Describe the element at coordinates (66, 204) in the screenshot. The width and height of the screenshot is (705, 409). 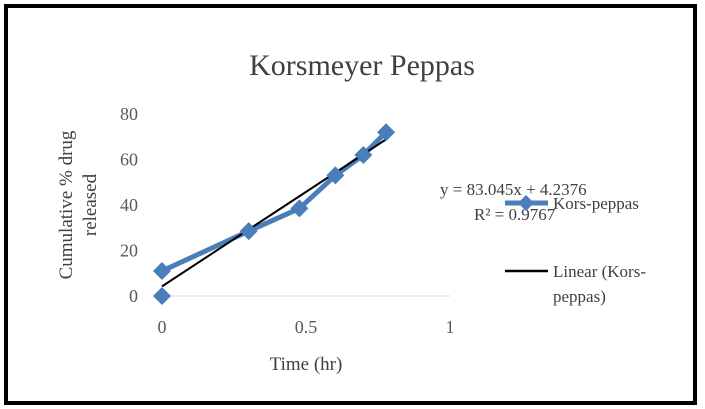
I see `y-axis-label-line: Cumulative % drug` at that location.